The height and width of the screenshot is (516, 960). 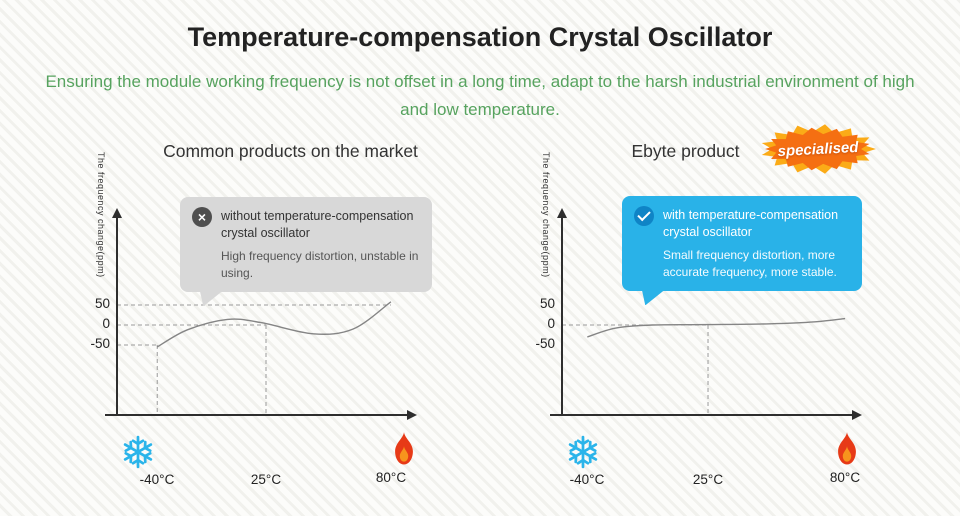 I want to click on right-x-tick-neg40: -40°C, so click(x=587, y=479).